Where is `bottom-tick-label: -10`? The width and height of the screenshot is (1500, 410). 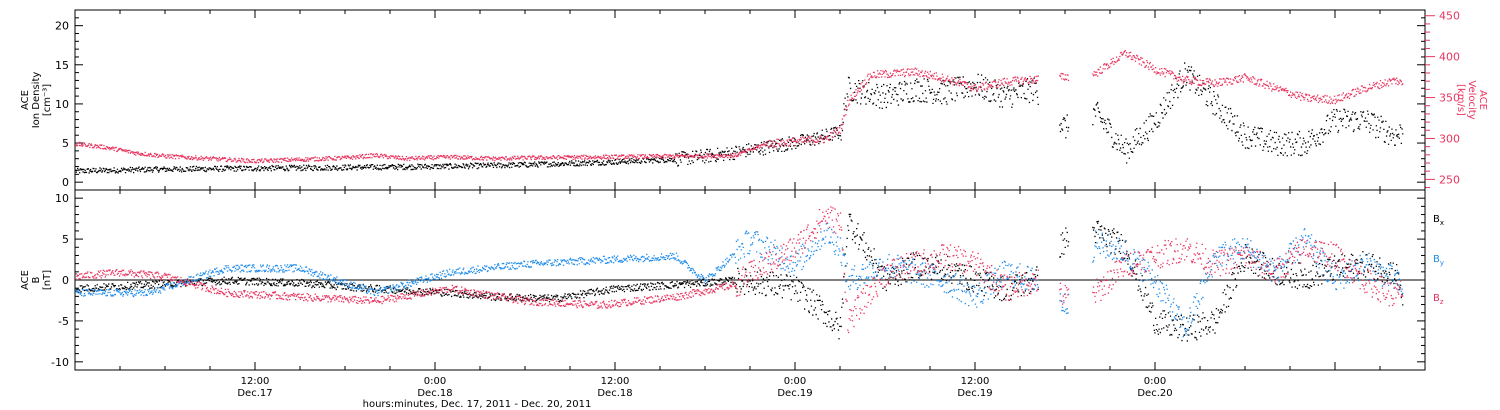
bottom-tick-label: -10 is located at coordinates (60, 362).